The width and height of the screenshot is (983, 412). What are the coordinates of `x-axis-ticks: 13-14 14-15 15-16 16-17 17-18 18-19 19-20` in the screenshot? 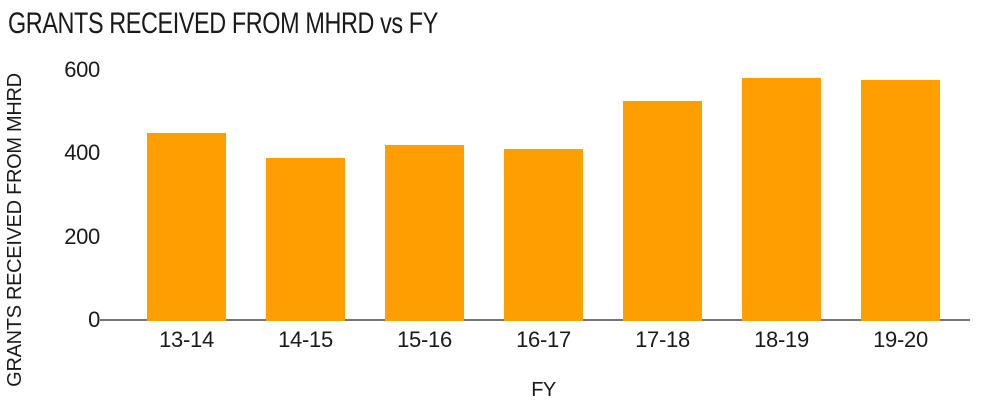 It's located at (543, 340).